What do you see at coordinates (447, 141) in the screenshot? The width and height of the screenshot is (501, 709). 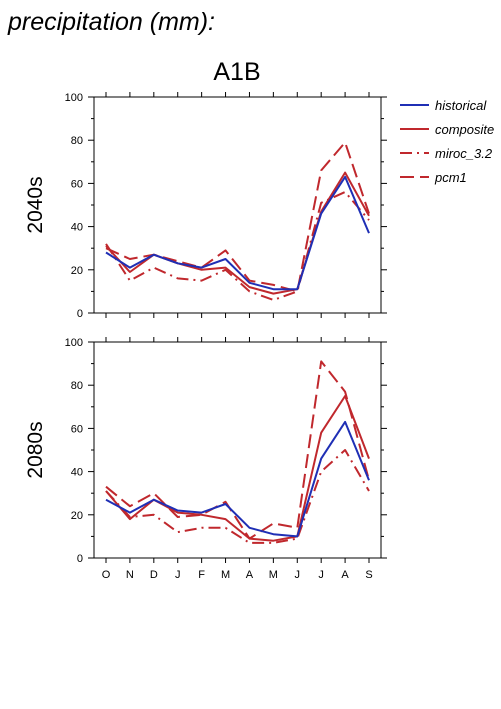 I see `legend: historical composite miroc_3.2 pcm1` at bounding box center [447, 141].